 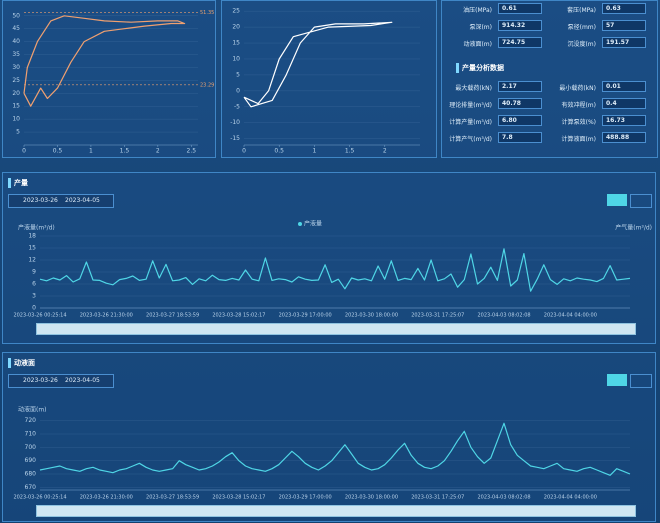 I want to click on param-value: 7.8, so click(x=520, y=137).